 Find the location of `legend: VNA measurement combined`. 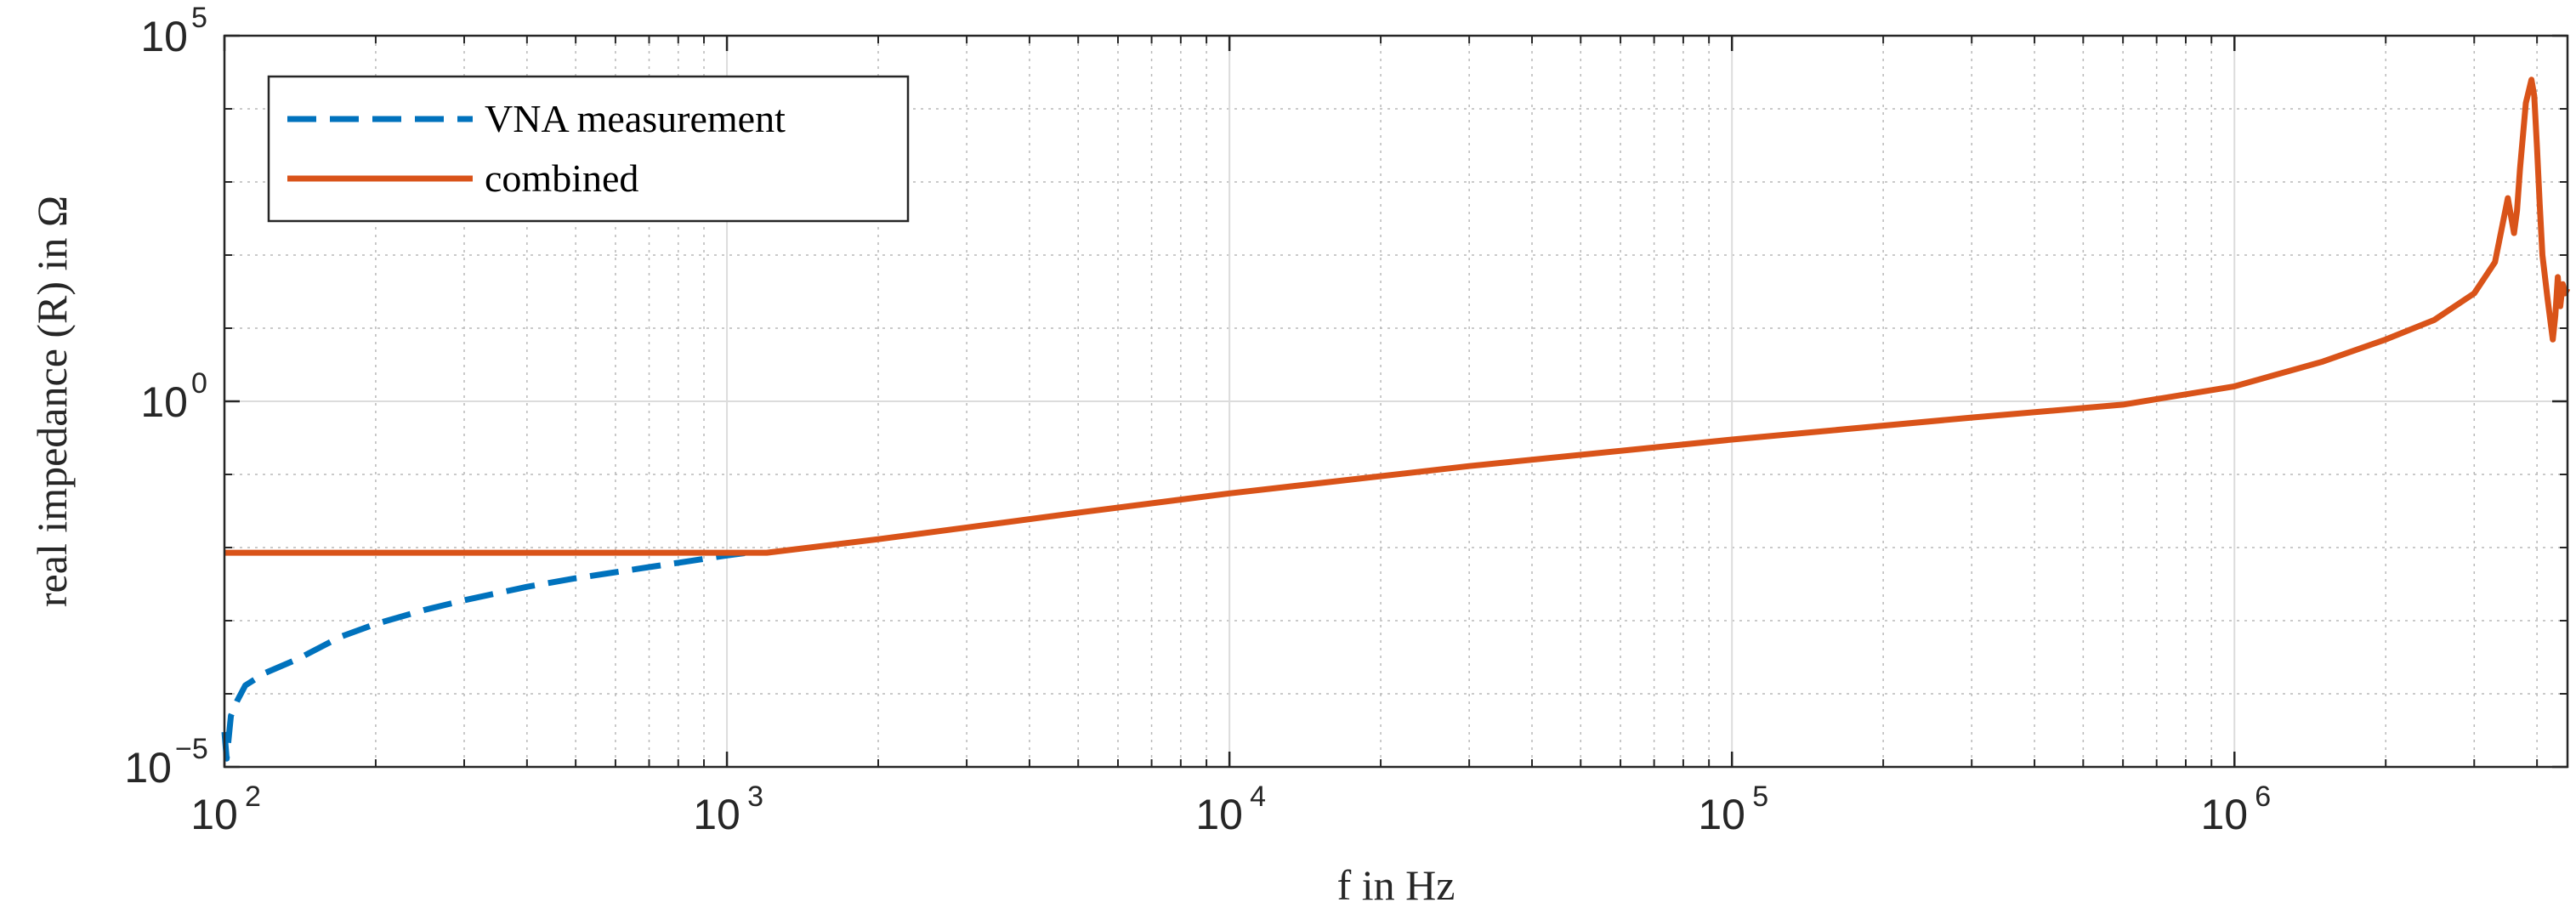

legend: VNA measurement combined is located at coordinates (588, 149).